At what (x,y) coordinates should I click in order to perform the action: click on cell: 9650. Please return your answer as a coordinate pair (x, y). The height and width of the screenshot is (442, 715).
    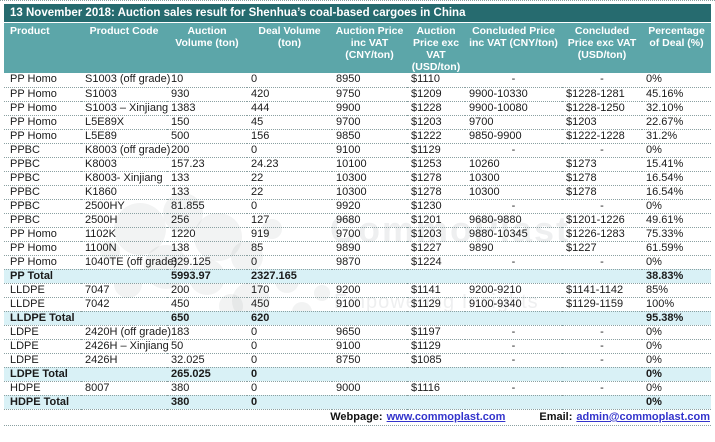
    Looking at the image, I should click on (369, 332).